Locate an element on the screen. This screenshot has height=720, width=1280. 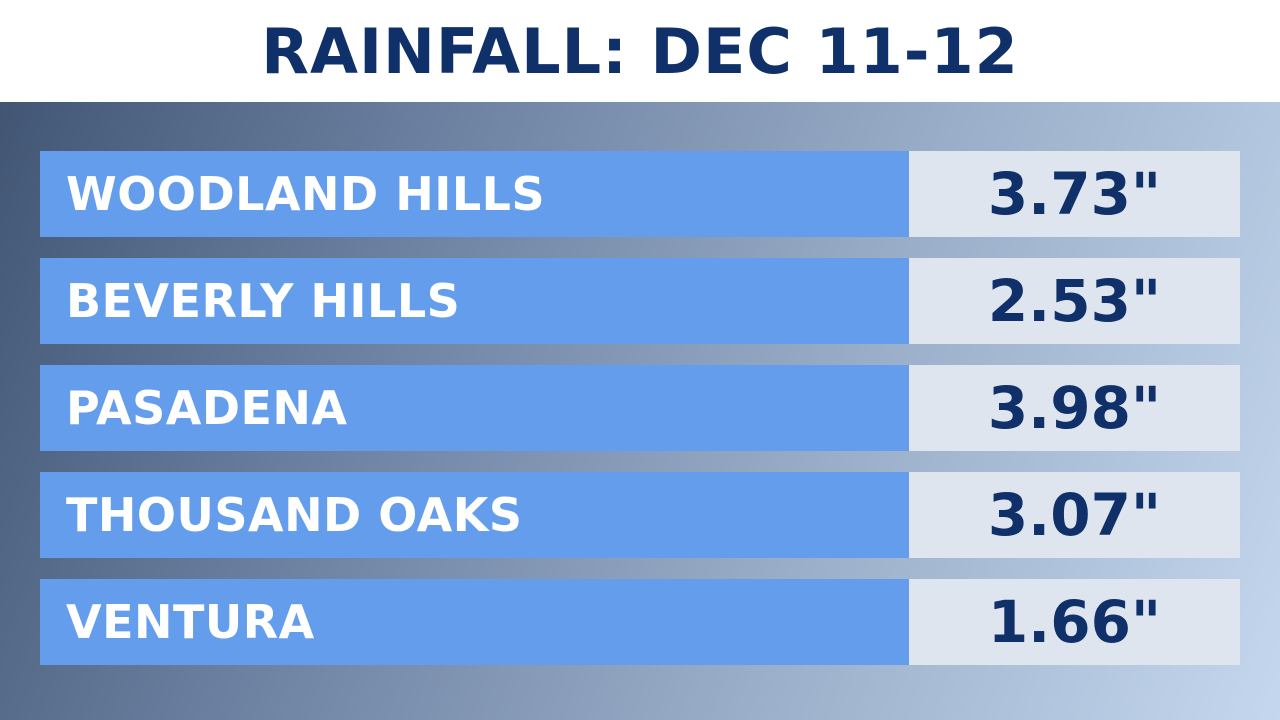
rainfall-cell: 3.07" is located at coordinates (1074, 515).